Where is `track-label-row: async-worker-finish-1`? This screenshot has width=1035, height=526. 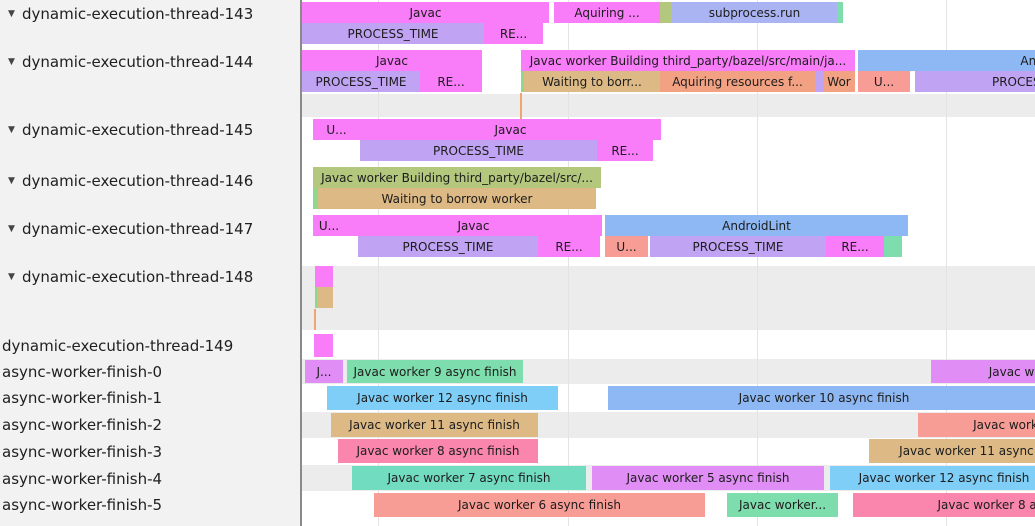
track-label-row: async-worker-finish-1 is located at coordinates (150, 398).